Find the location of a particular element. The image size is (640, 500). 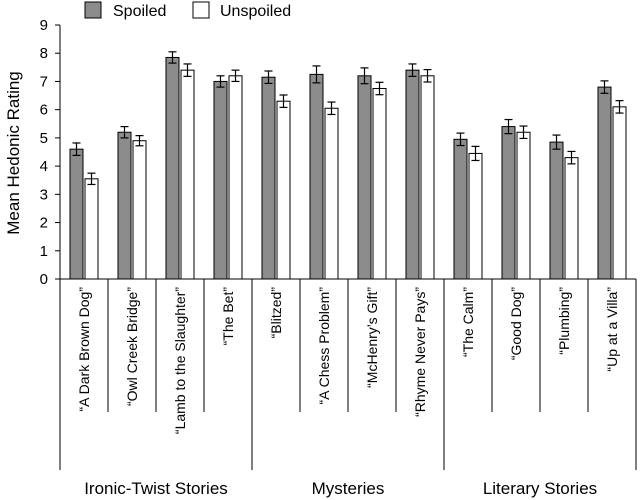

category-label: “Owl Creek Bridge” is located at coordinates (132, 346).